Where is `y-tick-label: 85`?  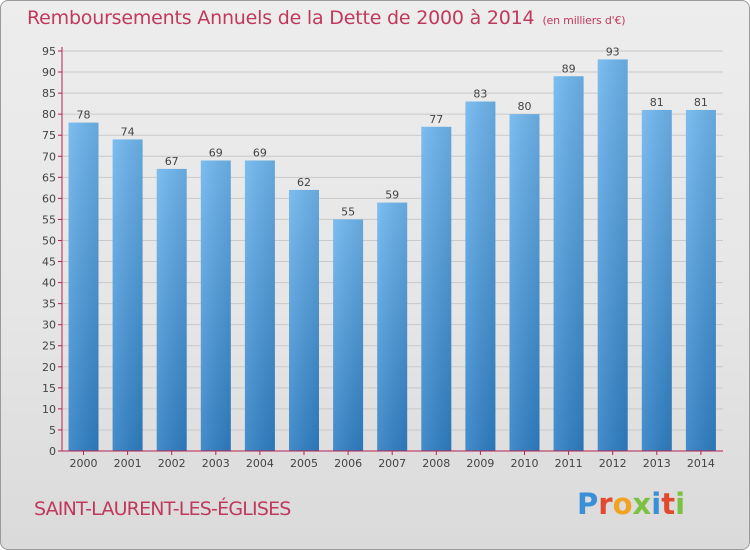 y-tick-label: 85 is located at coordinates (49, 93).